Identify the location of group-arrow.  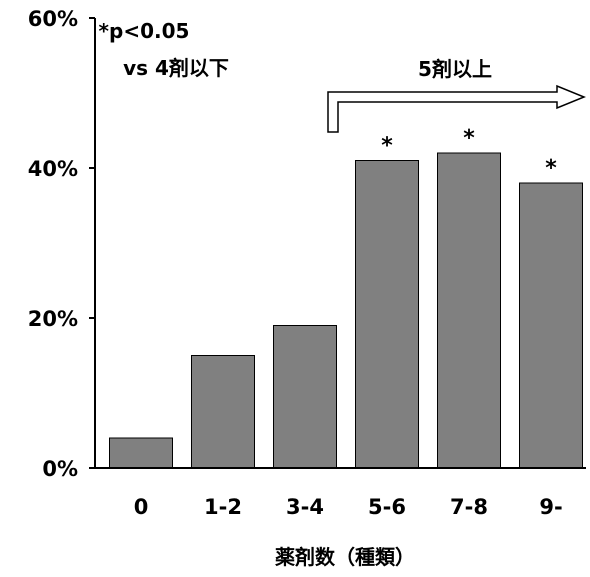
(456, 108).